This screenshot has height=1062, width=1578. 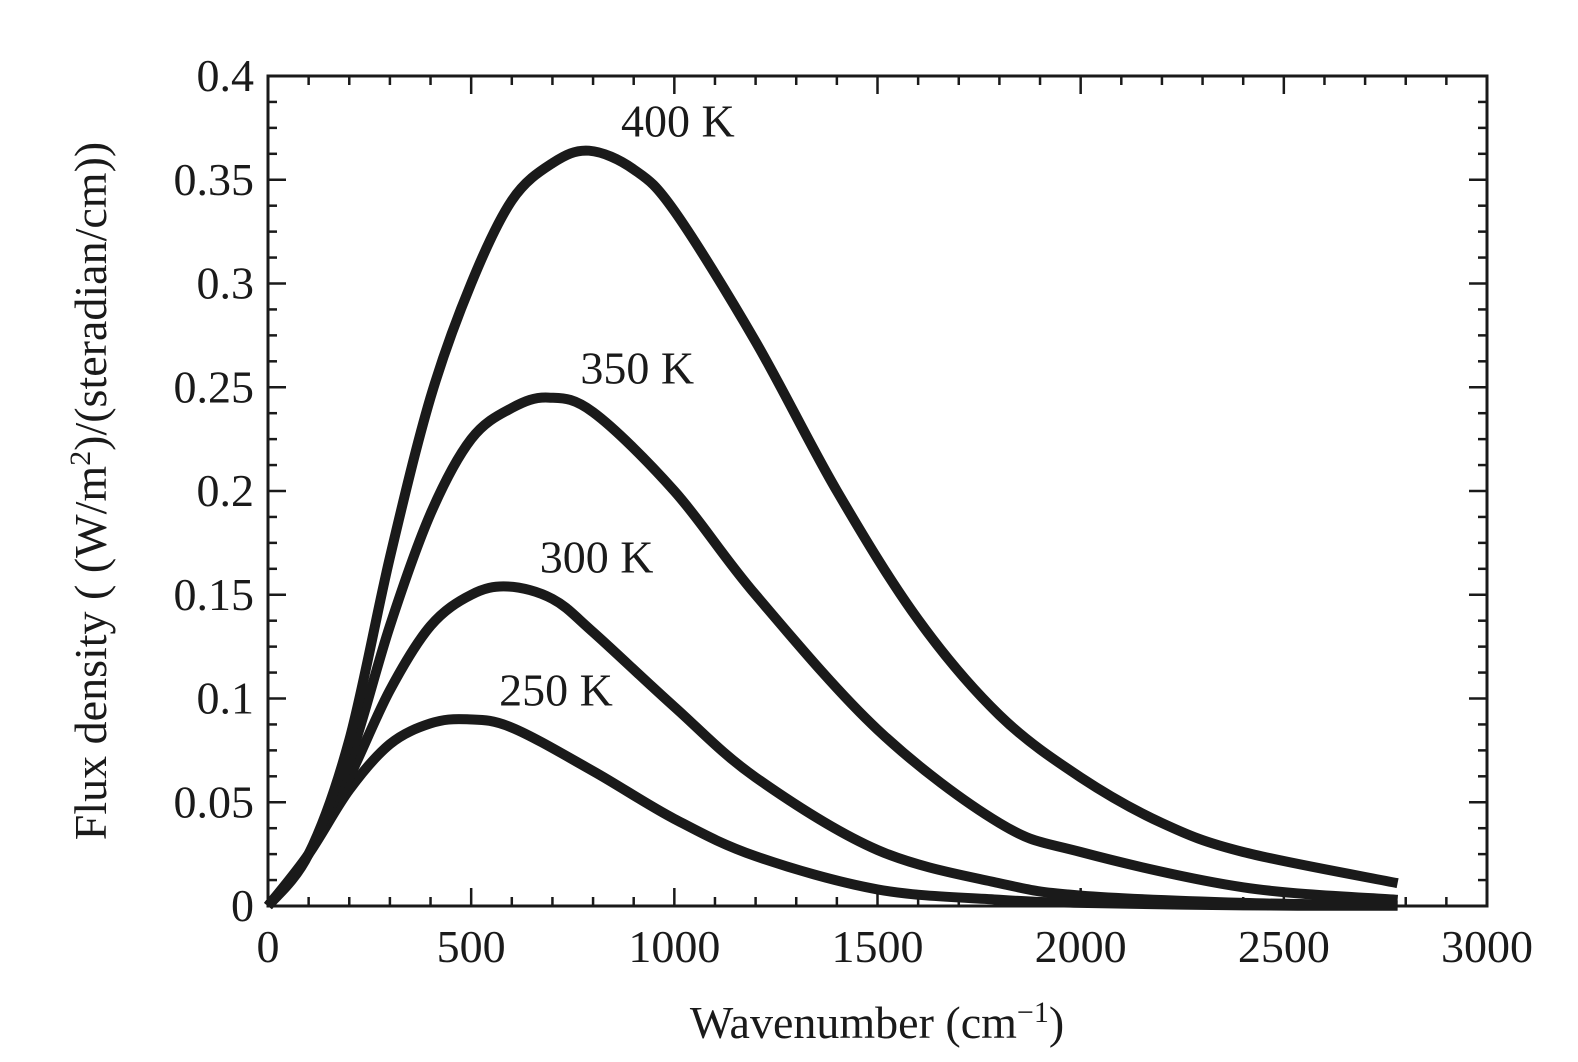 What do you see at coordinates (90, 296) in the screenshot?
I see `y-axis-title-end: )/(steradian/cm))` at bounding box center [90, 296].